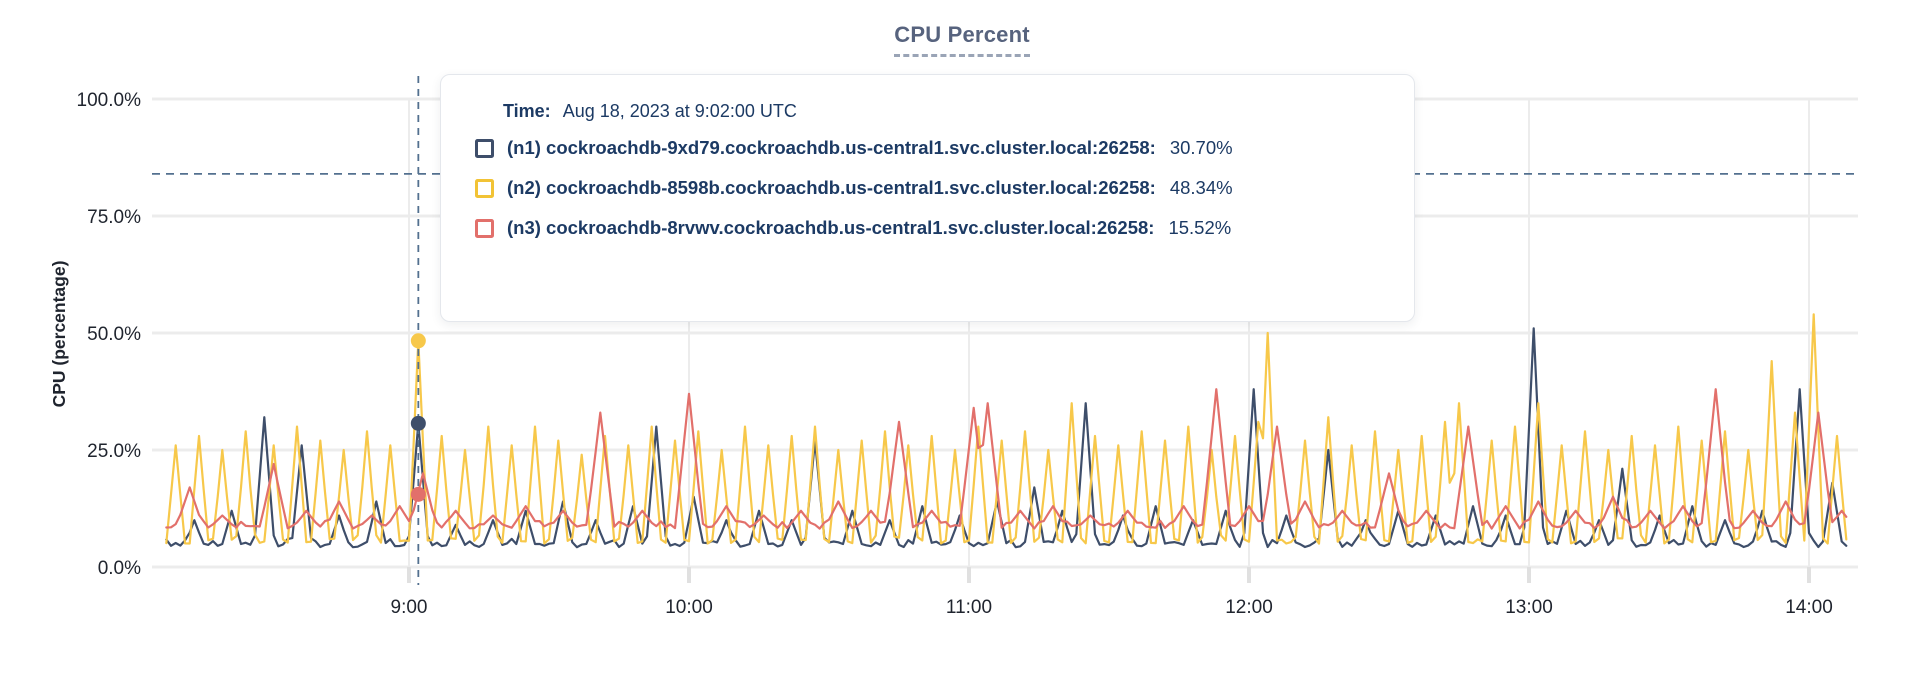 The width and height of the screenshot is (1924, 694). Describe the element at coordinates (1529, 607) in the screenshot. I see `x-tick-label: 13:00` at that location.